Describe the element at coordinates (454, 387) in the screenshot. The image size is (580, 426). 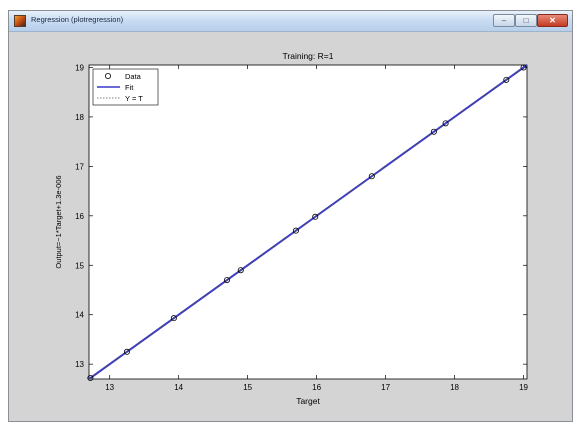
I see `x-tick-label: 18` at that location.